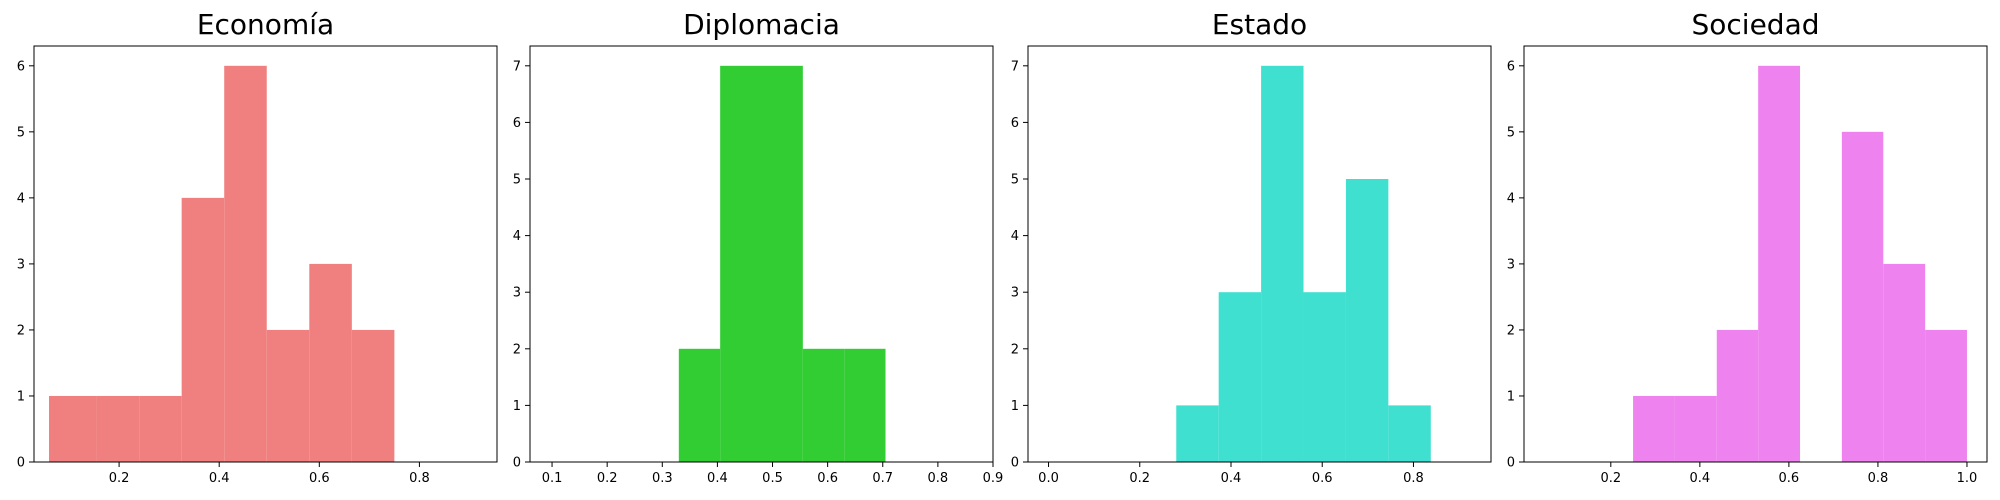  Describe the element at coordinates (265, 24) in the screenshot. I see `panel-title: Economía` at that location.